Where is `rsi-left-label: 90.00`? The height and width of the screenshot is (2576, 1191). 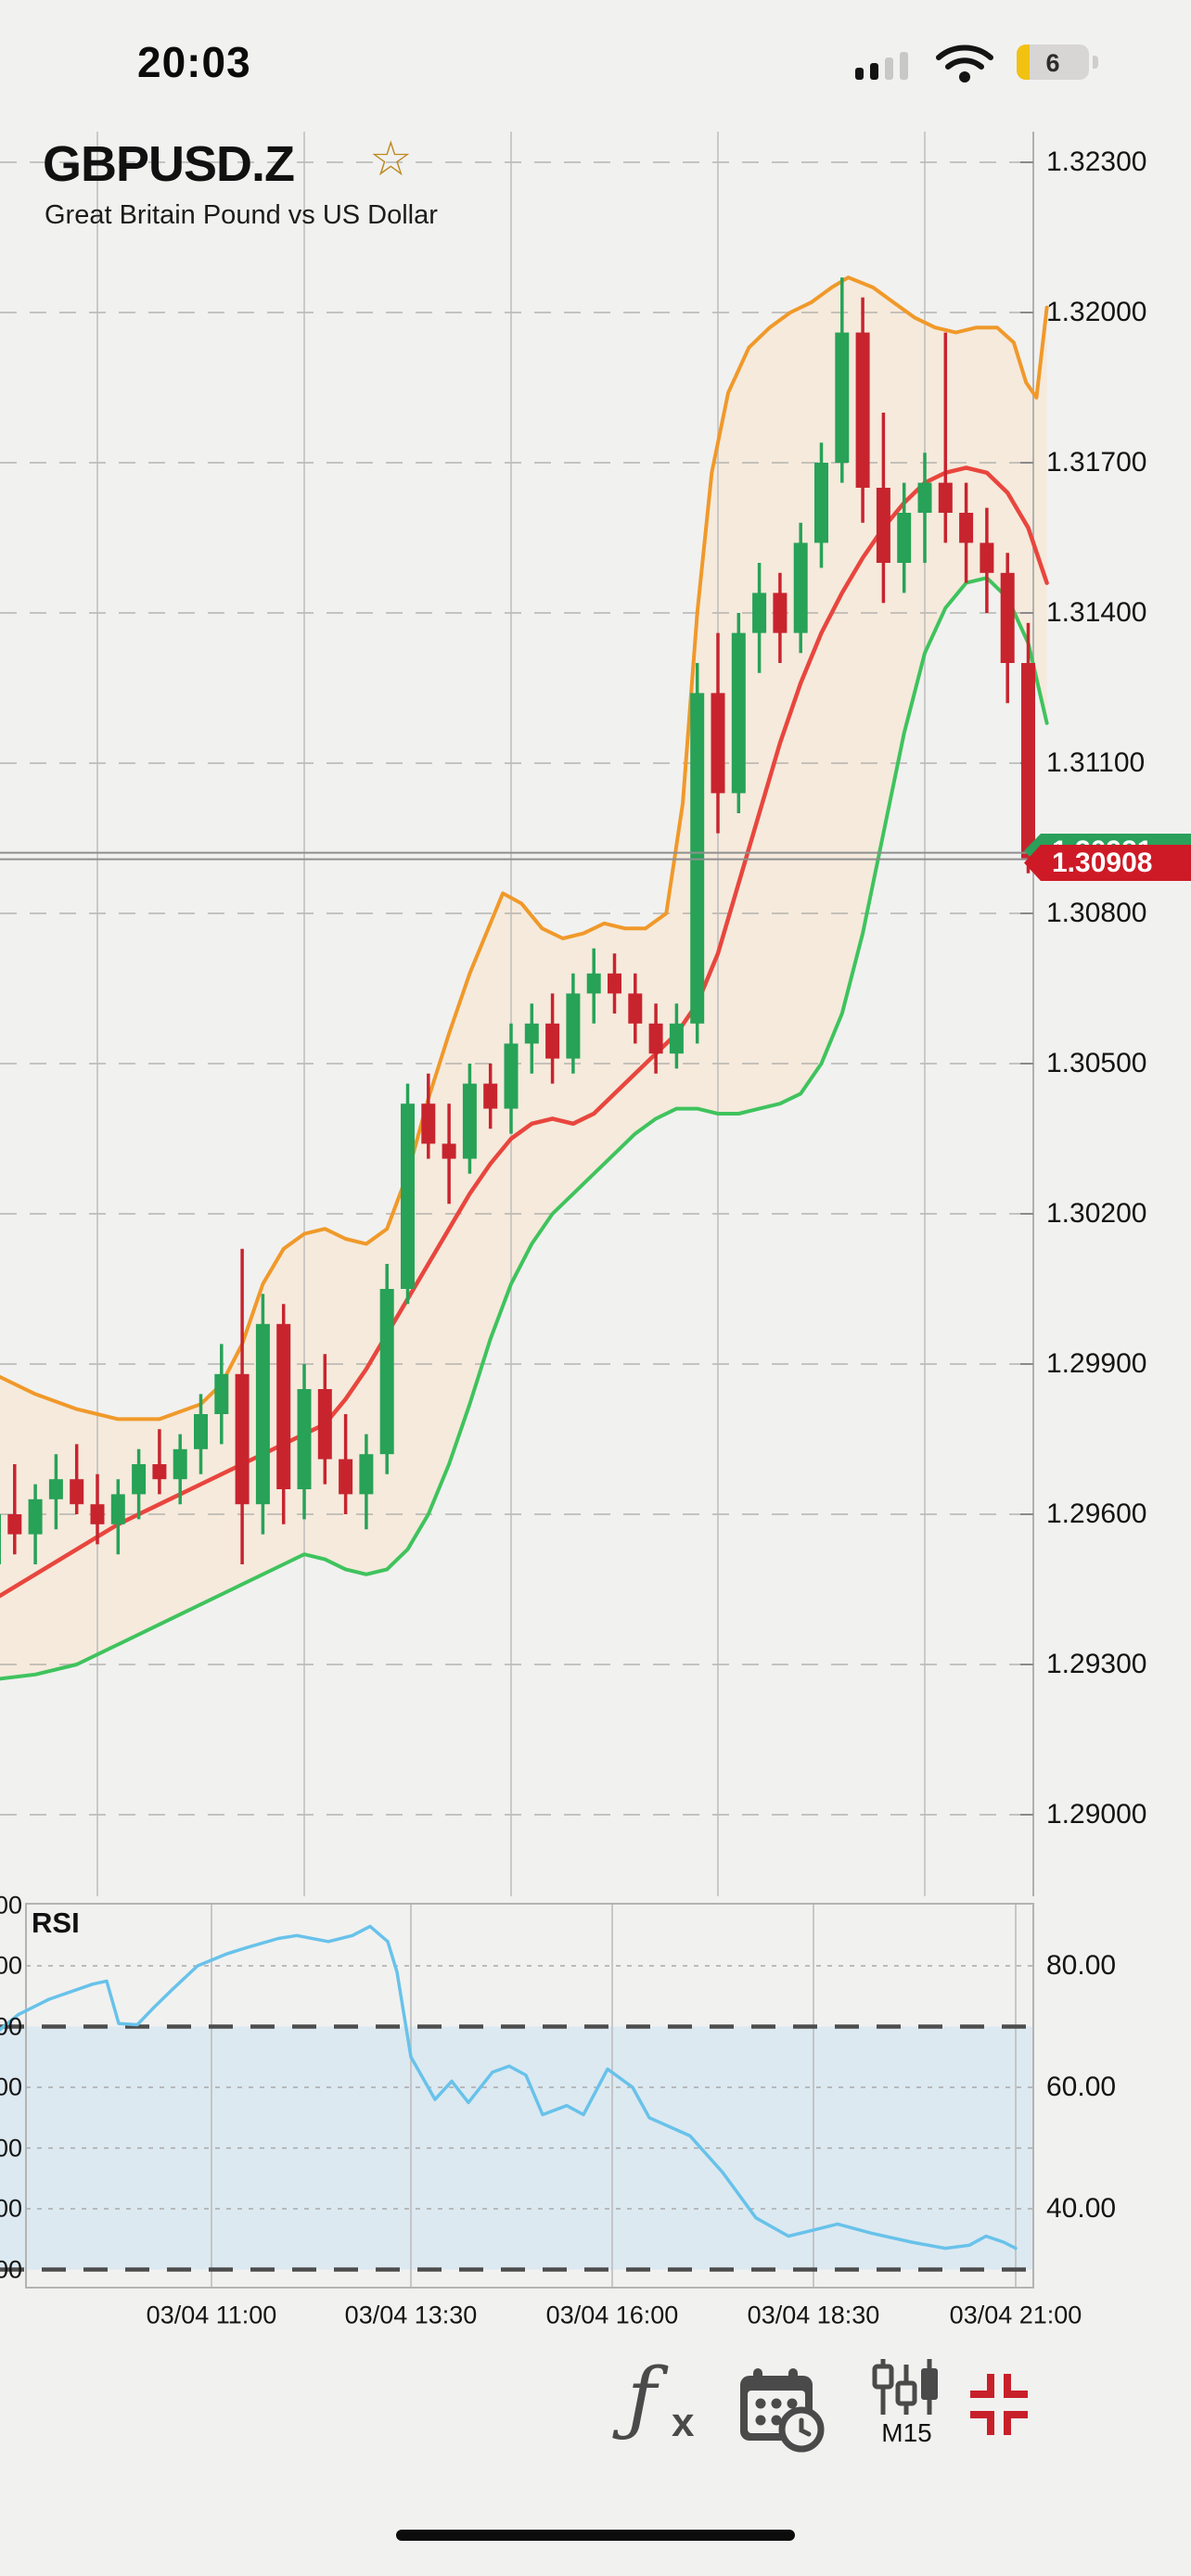
rsi-left-label: 90.00 is located at coordinates (11, 1905).